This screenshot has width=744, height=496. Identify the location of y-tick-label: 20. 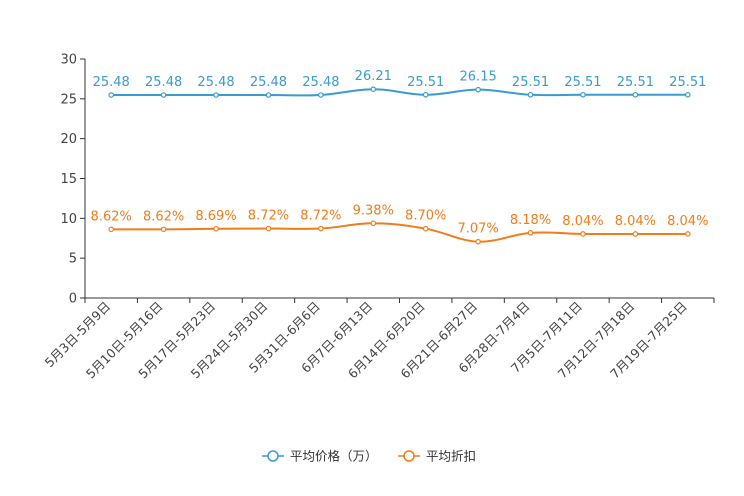
(68, 139).